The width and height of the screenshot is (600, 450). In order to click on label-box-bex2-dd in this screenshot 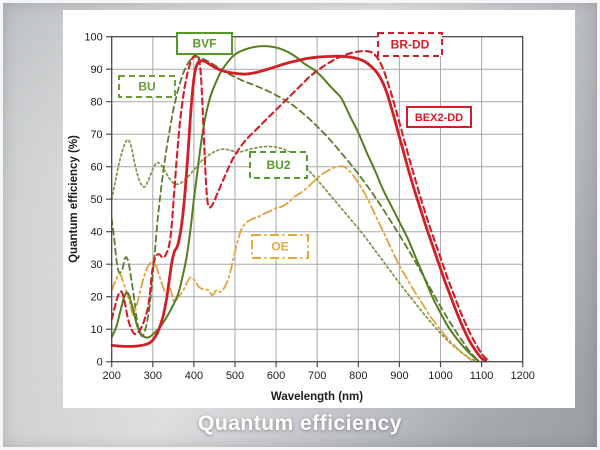, I will do `click(439, 117)`.